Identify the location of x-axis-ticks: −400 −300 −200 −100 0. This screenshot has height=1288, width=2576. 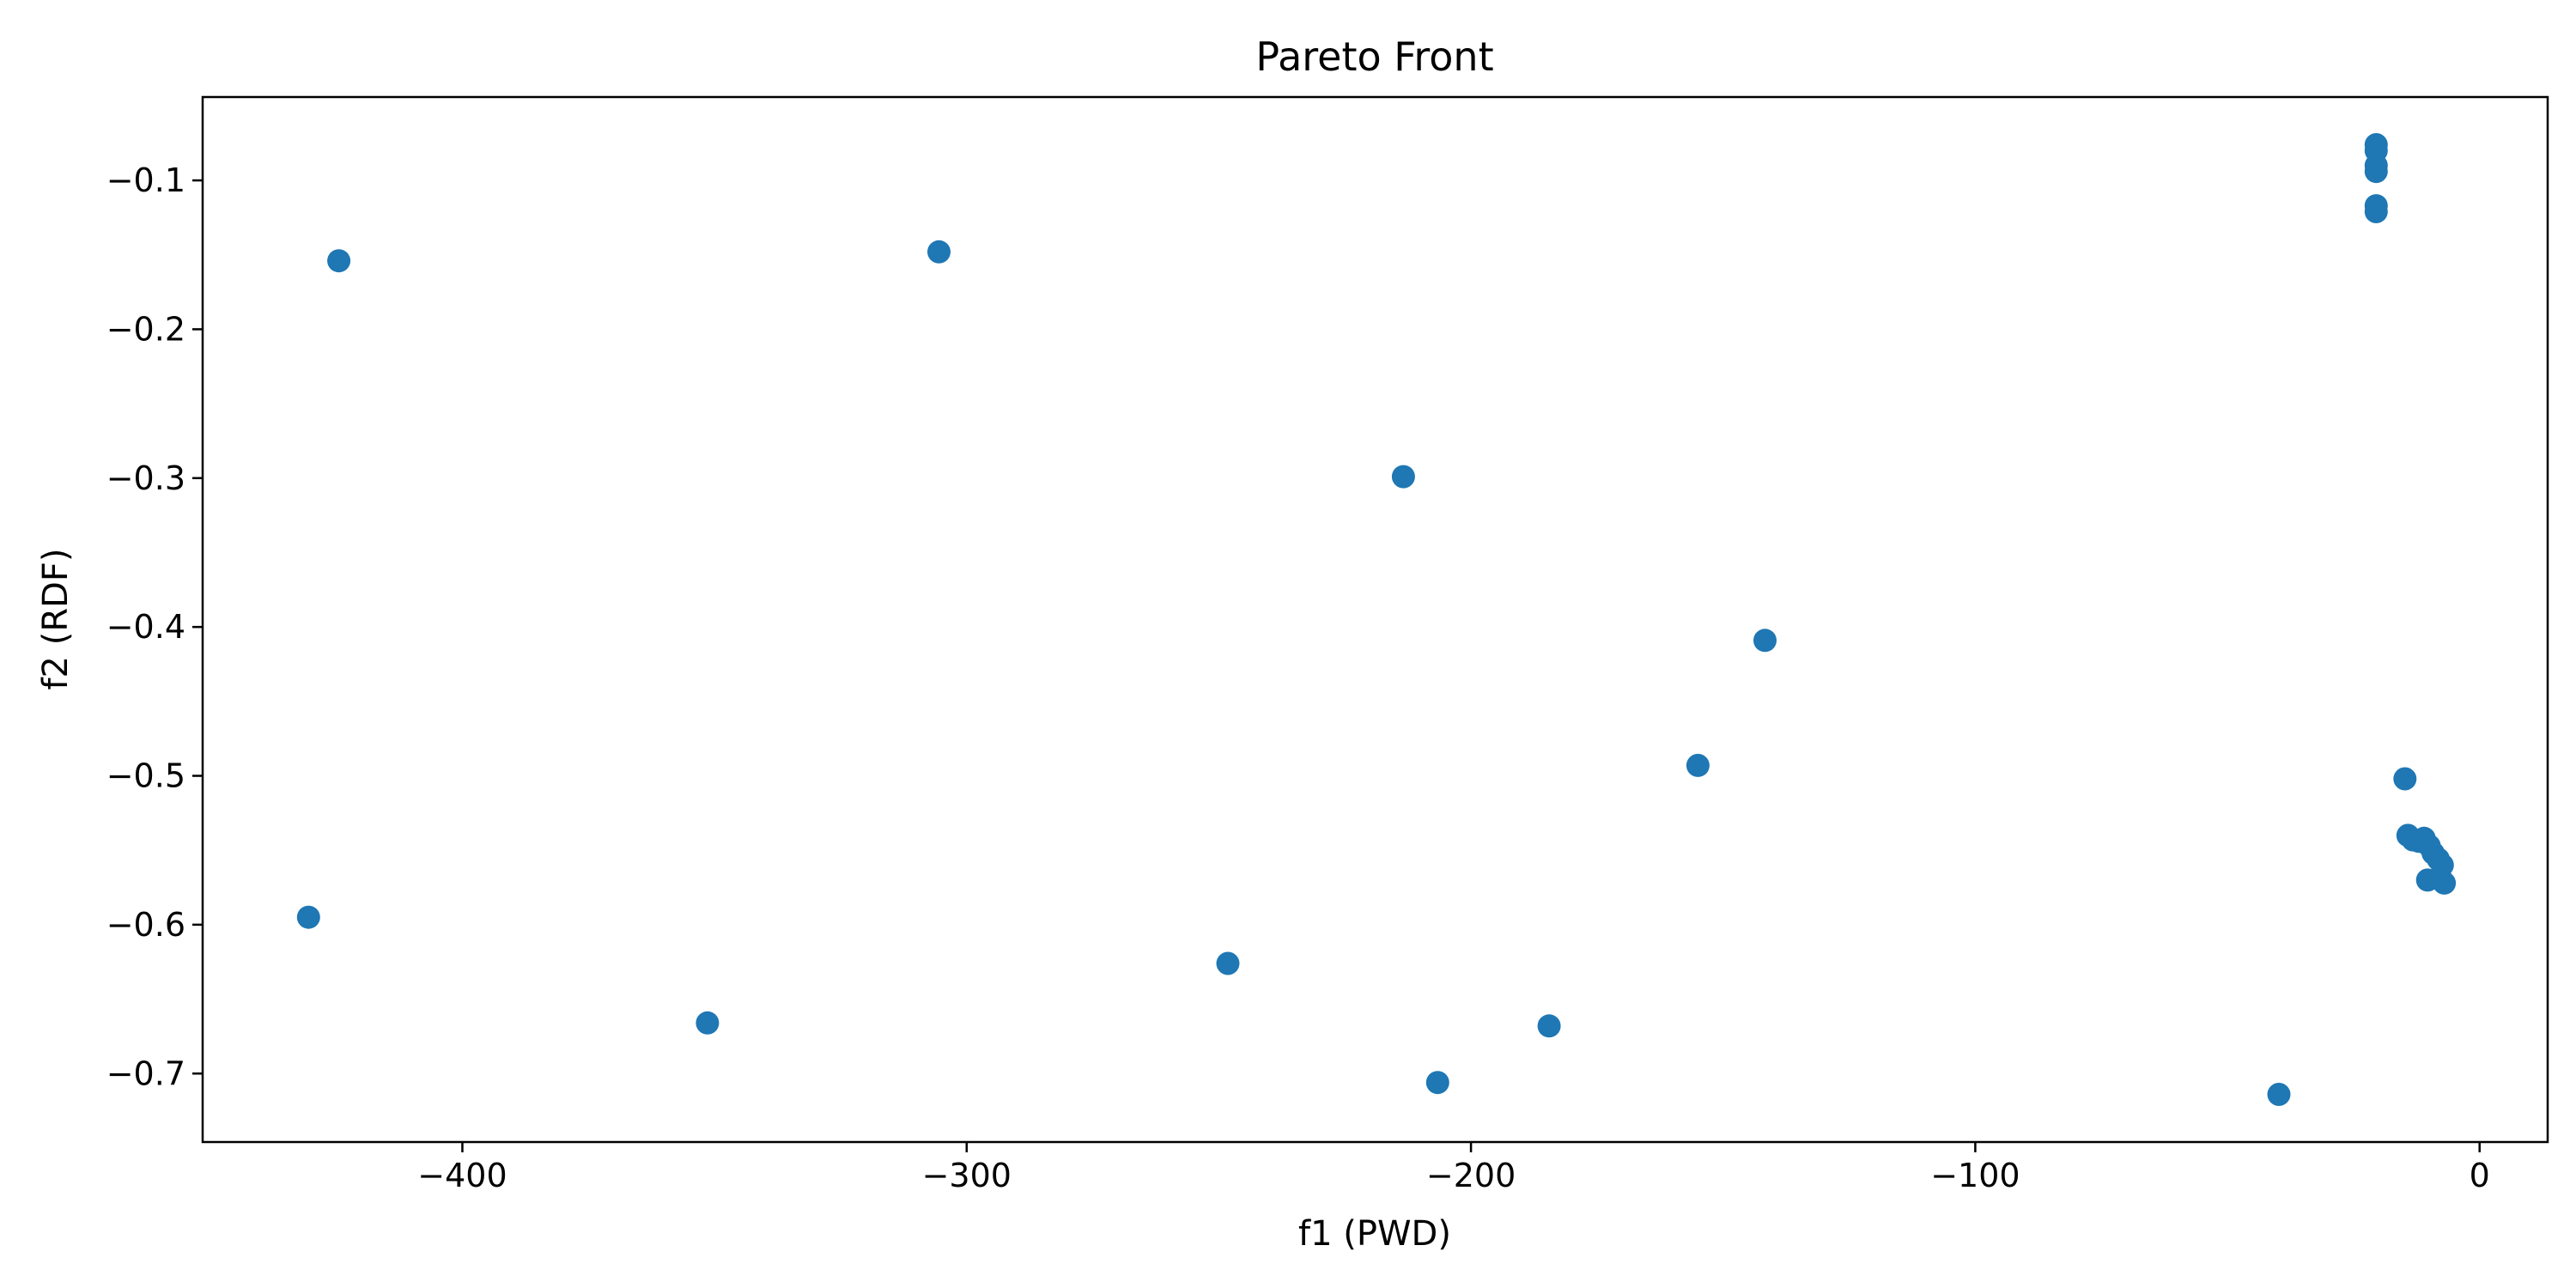
(1453, 1168).